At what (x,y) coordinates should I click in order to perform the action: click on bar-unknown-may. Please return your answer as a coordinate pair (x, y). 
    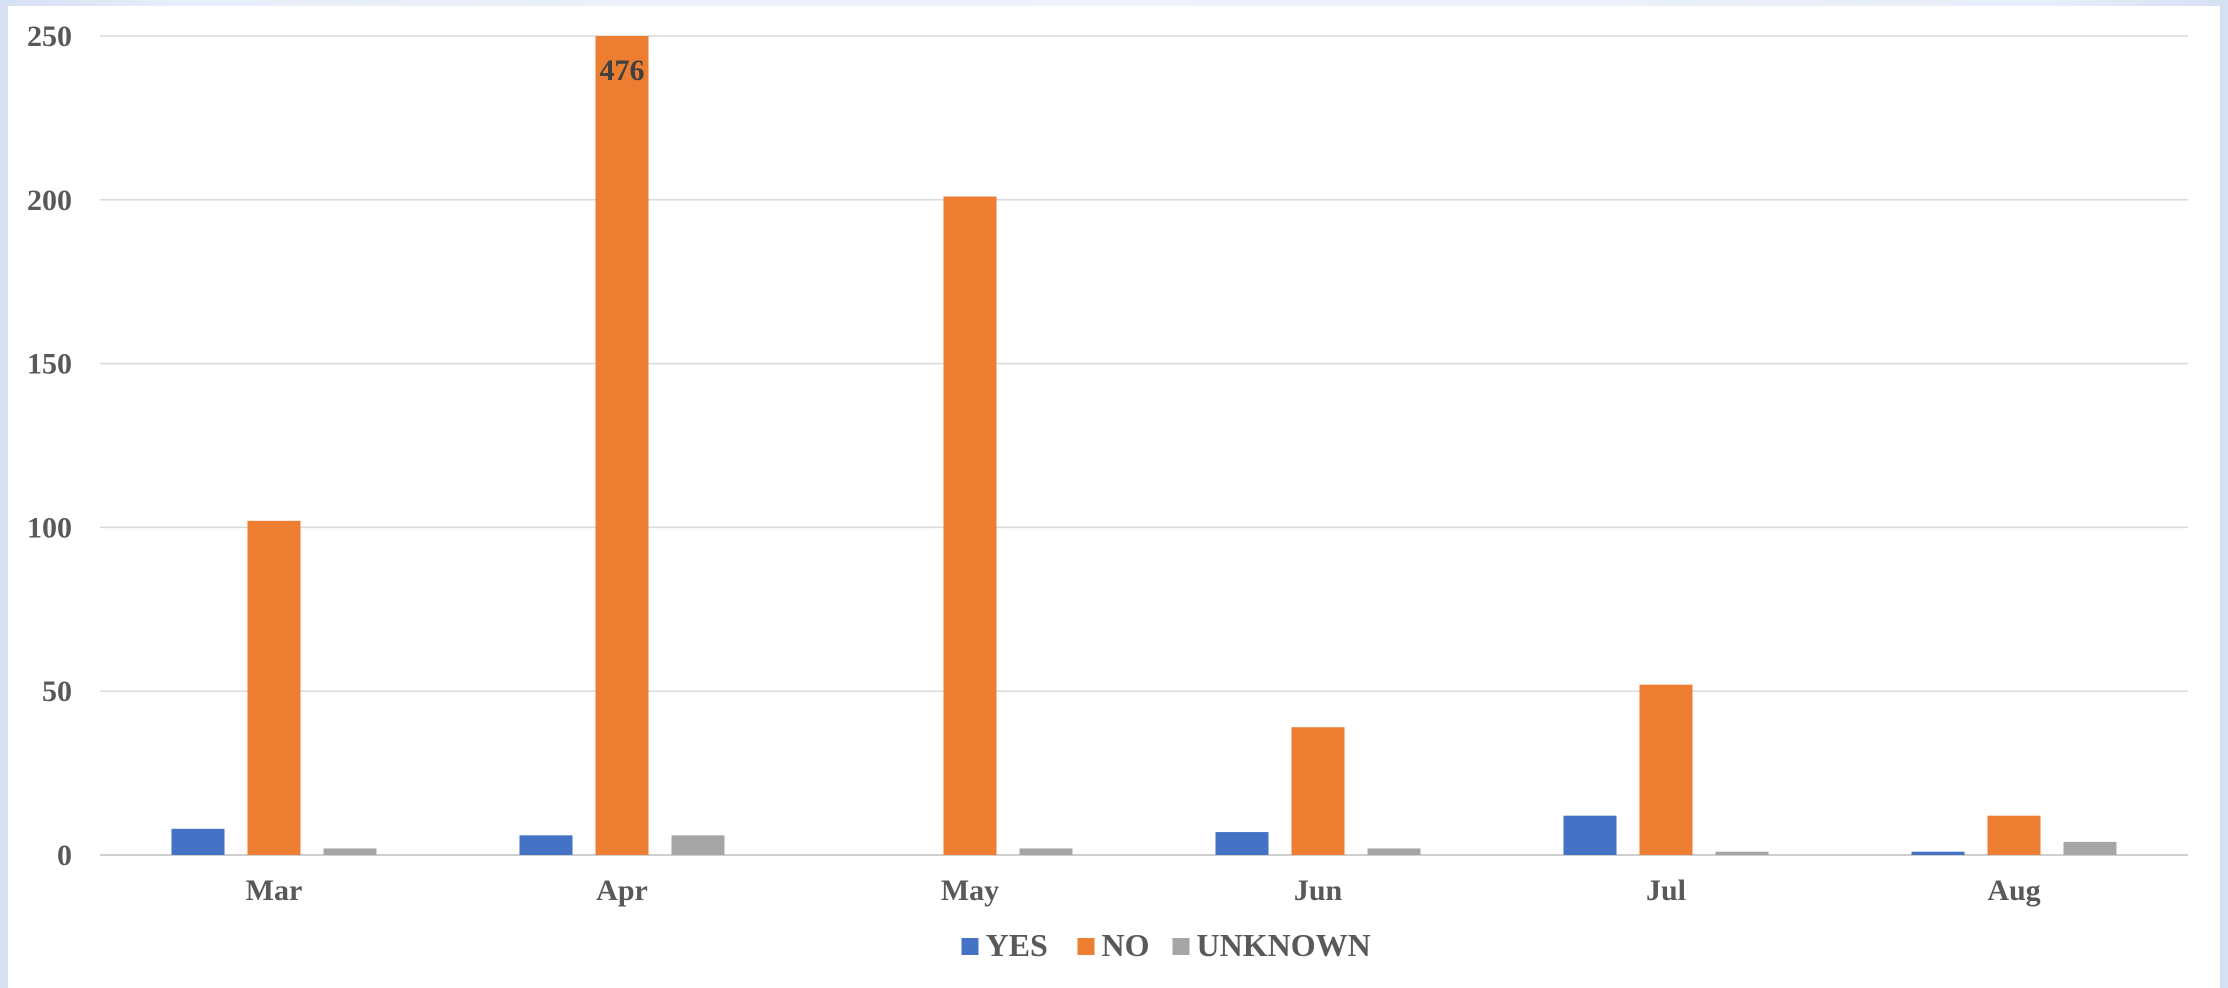
    Looking at the image, I should click on (1046, 851).